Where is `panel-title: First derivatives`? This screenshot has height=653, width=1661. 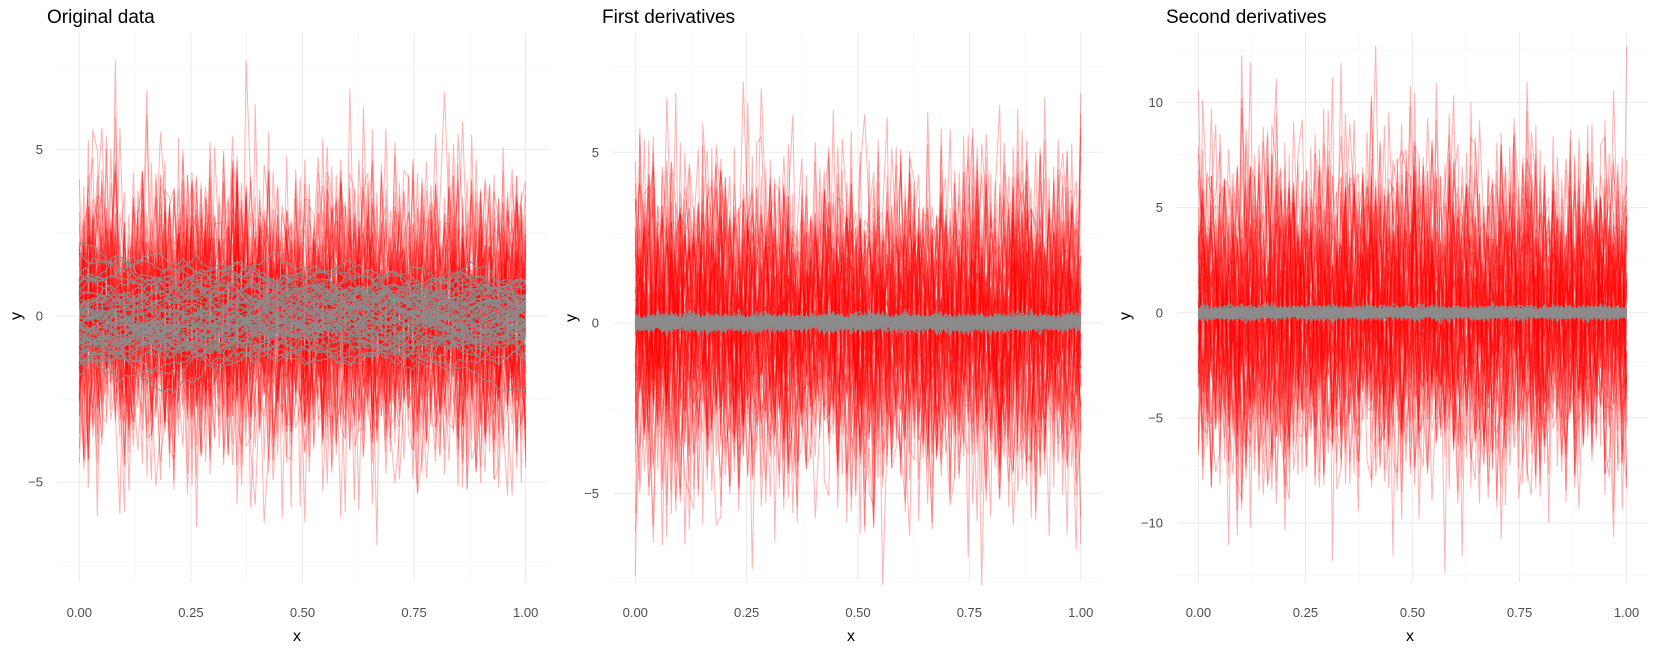
panel-title: First derivatives is located at coordinates (668, 17).